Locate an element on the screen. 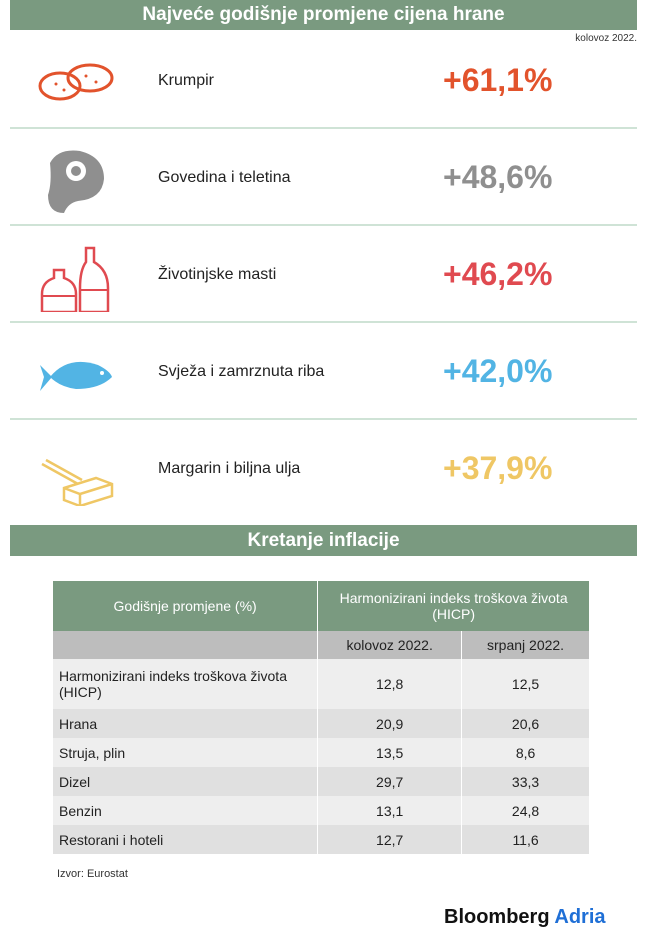  source: Izvor: Eurostat is located at coordinates (92, 874).